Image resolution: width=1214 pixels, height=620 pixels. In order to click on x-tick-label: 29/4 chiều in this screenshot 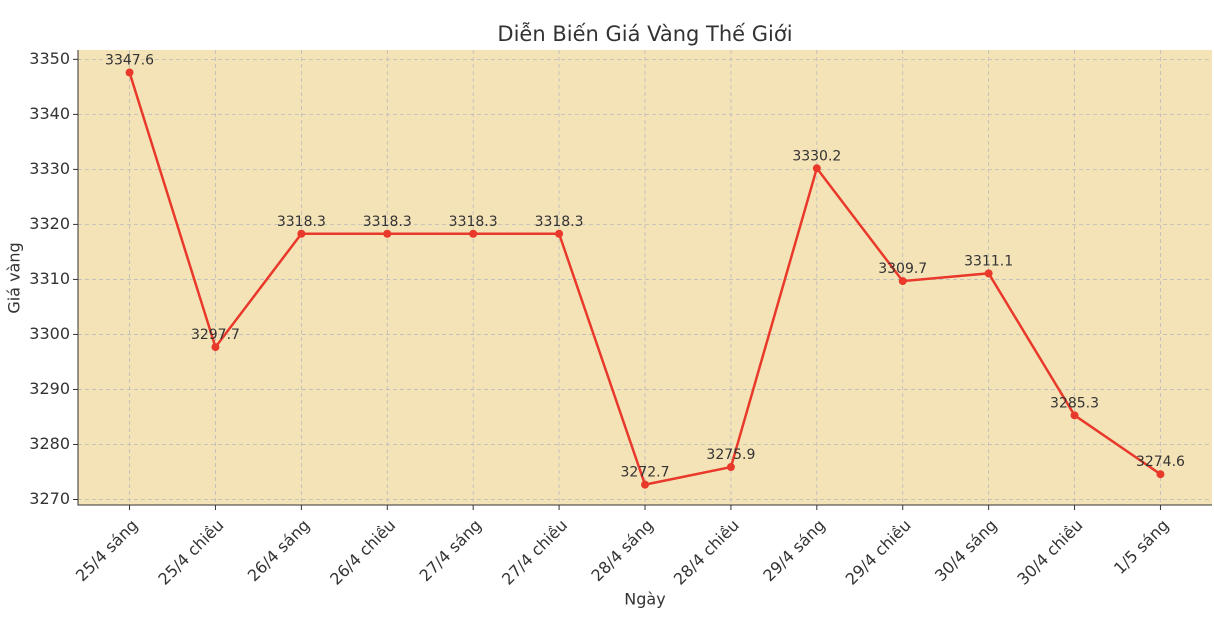, I will do `click(878, 552)`.